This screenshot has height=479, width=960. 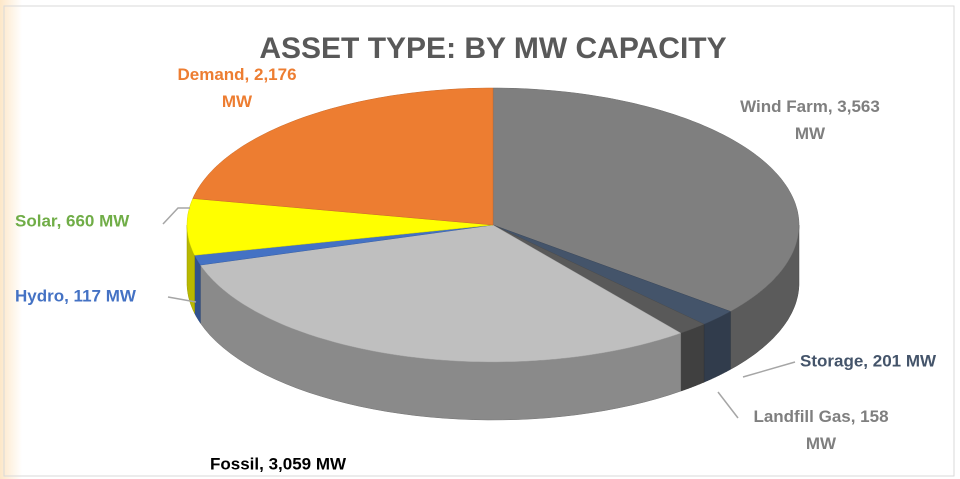 I want to click on data-label: Fossil, 3,059 MW, so click(x=278, y=463).